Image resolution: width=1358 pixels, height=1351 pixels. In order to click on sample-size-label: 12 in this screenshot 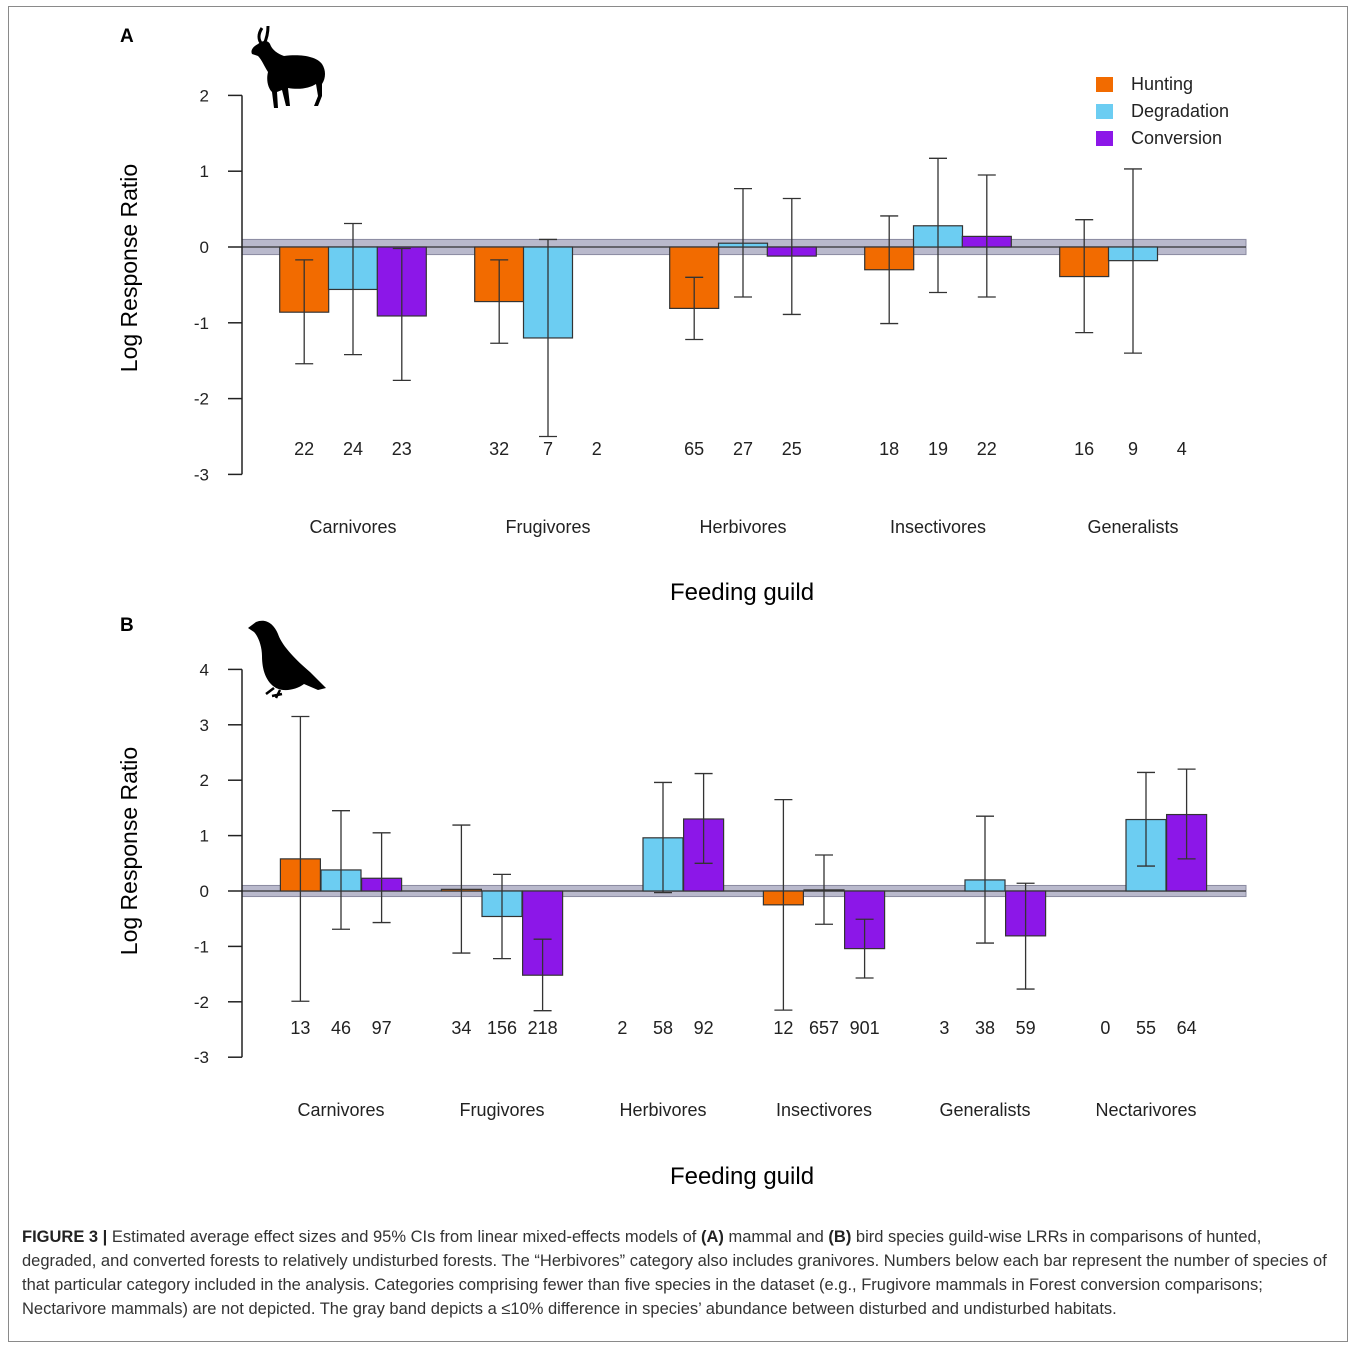, I will do `click(783, 1028)`.